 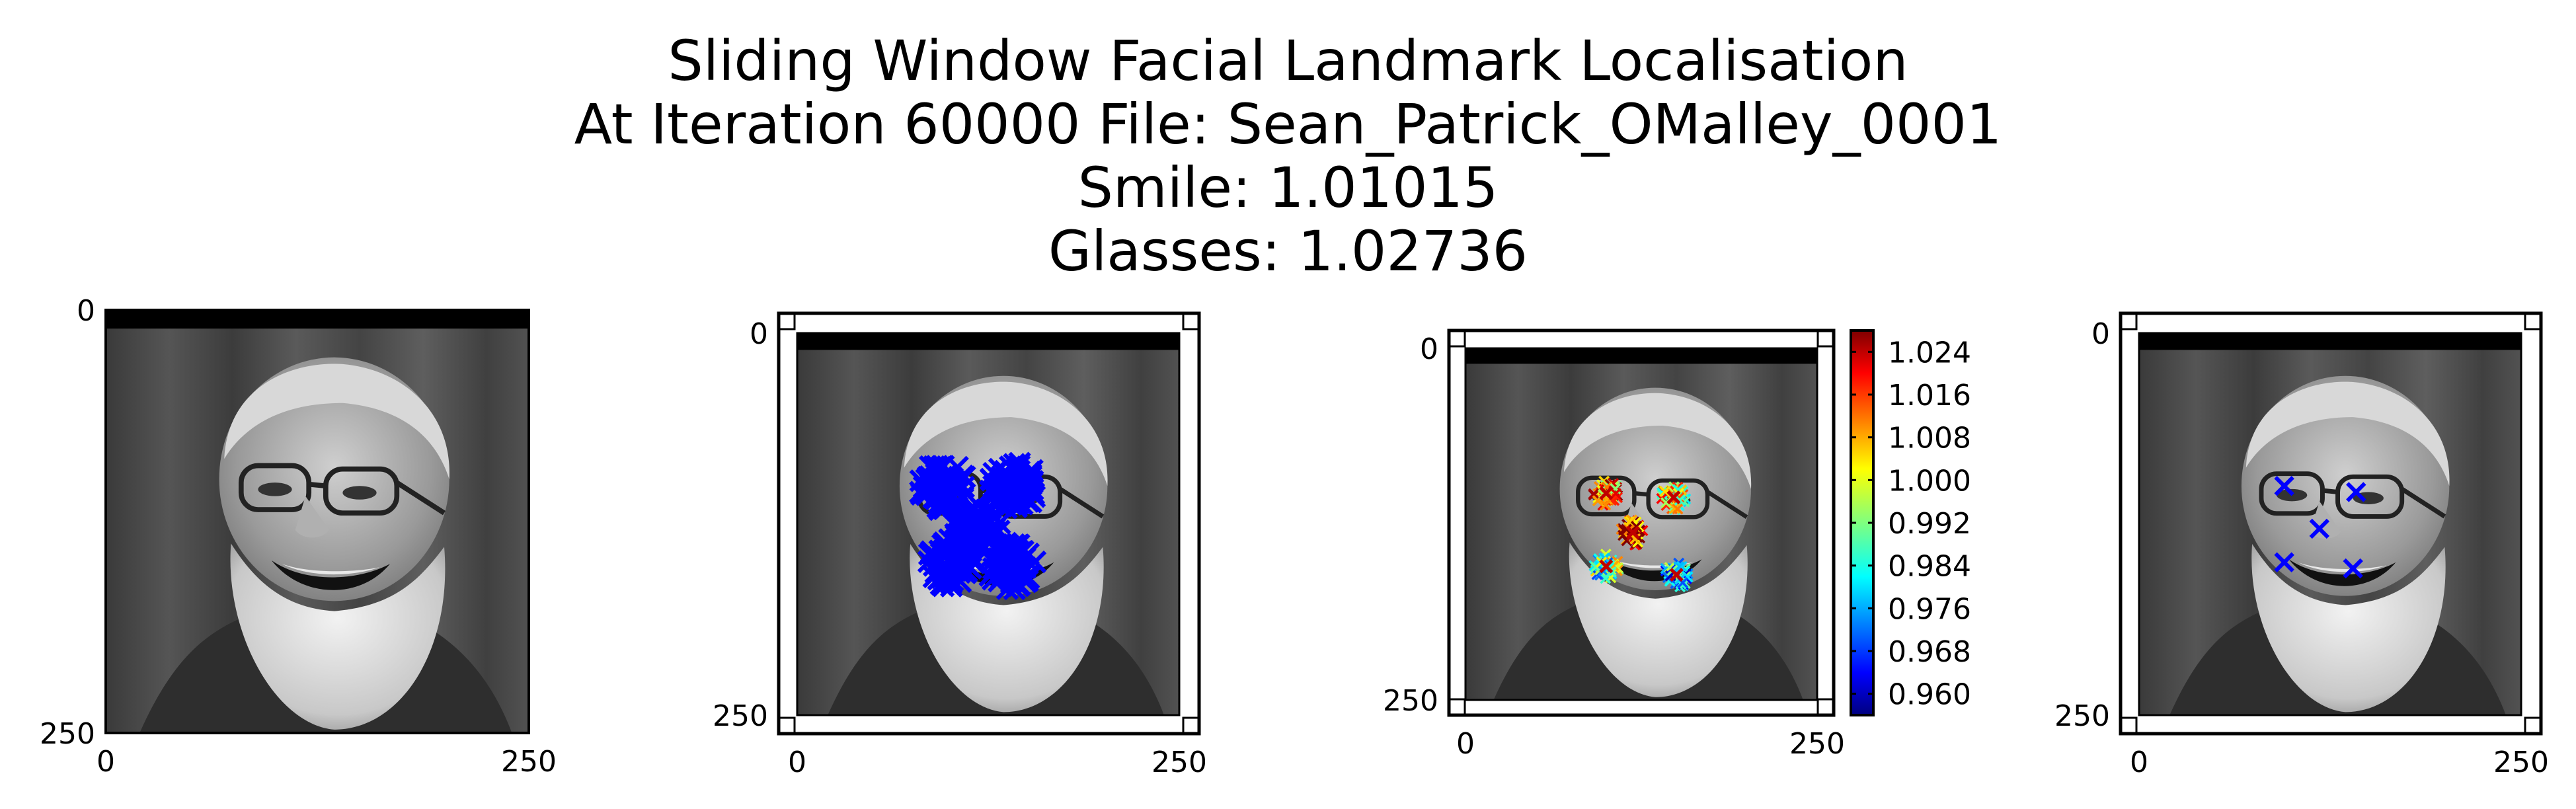 I want to click on title-line-3: Smile: 1.01015, so click(x=1288, y=187).